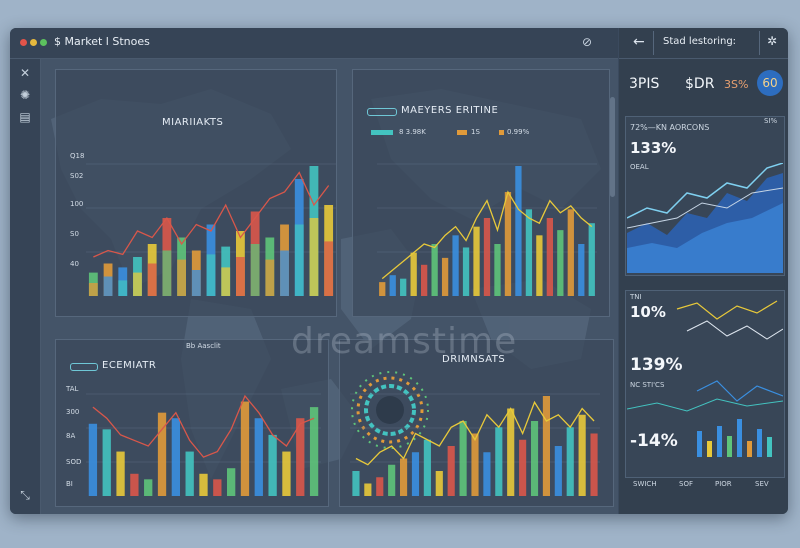  Describe the element at coordinates (25, 95) in the screenshot. I see `settings-icon: ✺` at that location.